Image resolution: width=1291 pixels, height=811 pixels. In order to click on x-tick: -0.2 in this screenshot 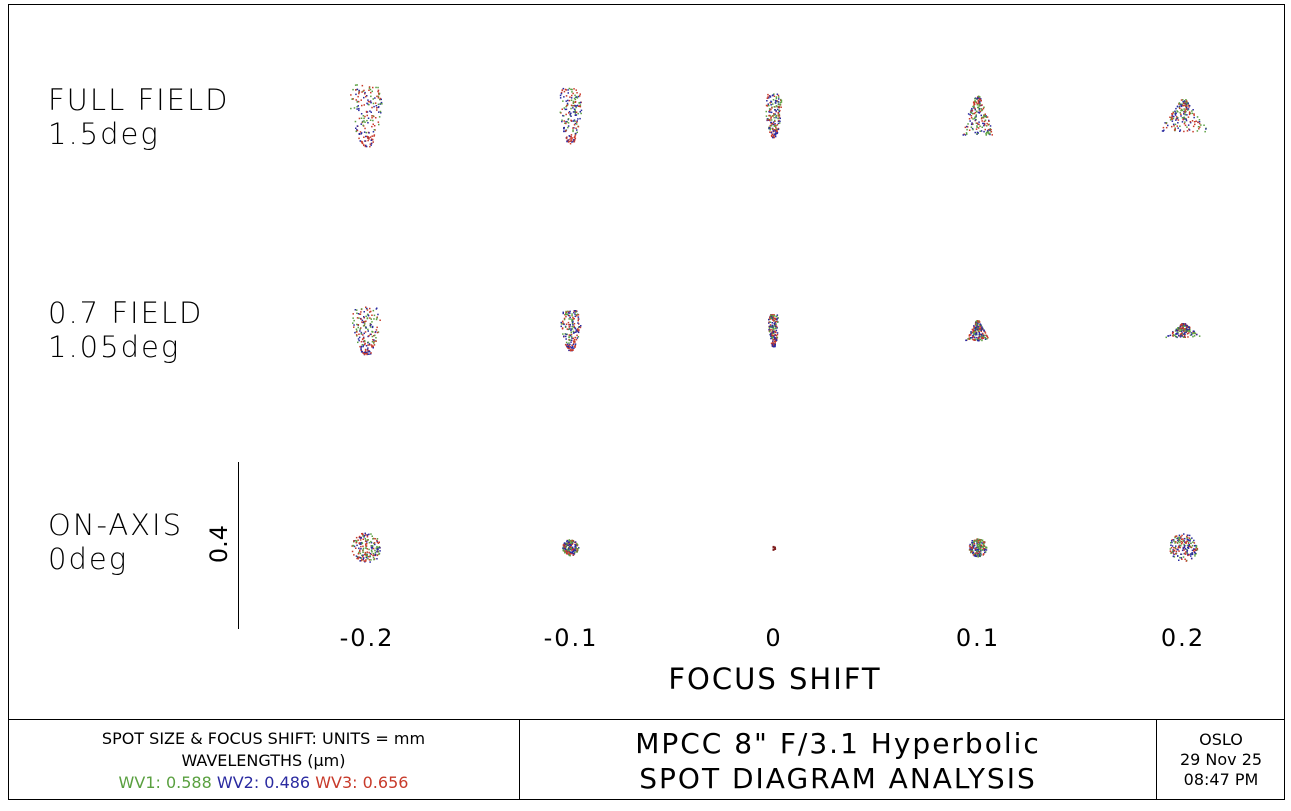, I will do `click(367, 638)`.